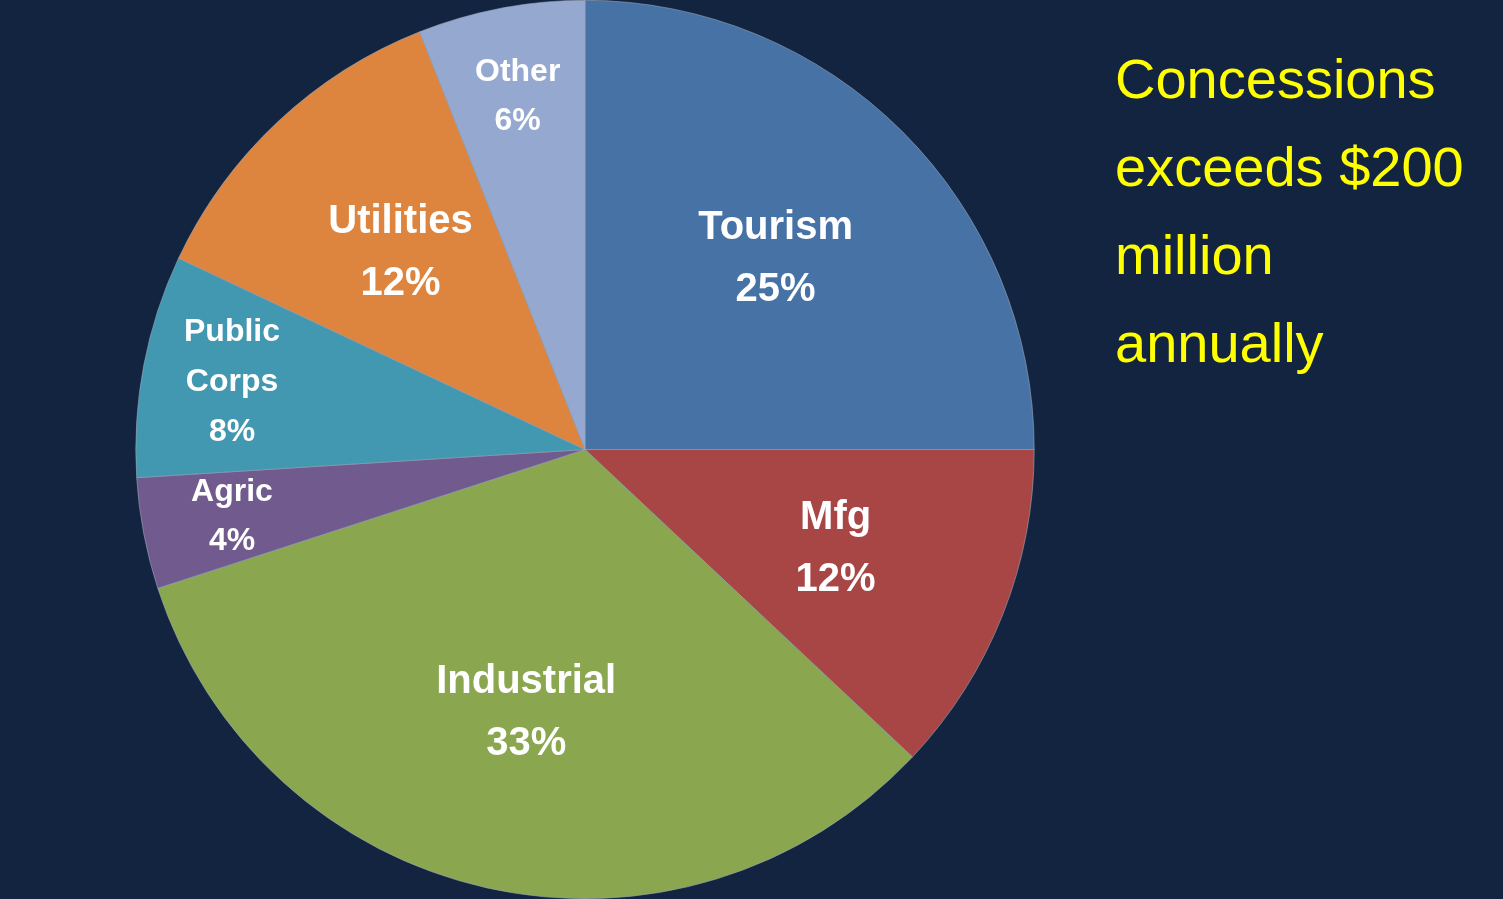 The height and width of the screenshot is (899, 1503). What do you see at coordinates (1290, 211) in the screenshot?
I see `text: Concessions exceeds $200 million annually` at bounding box center [1290, 211].